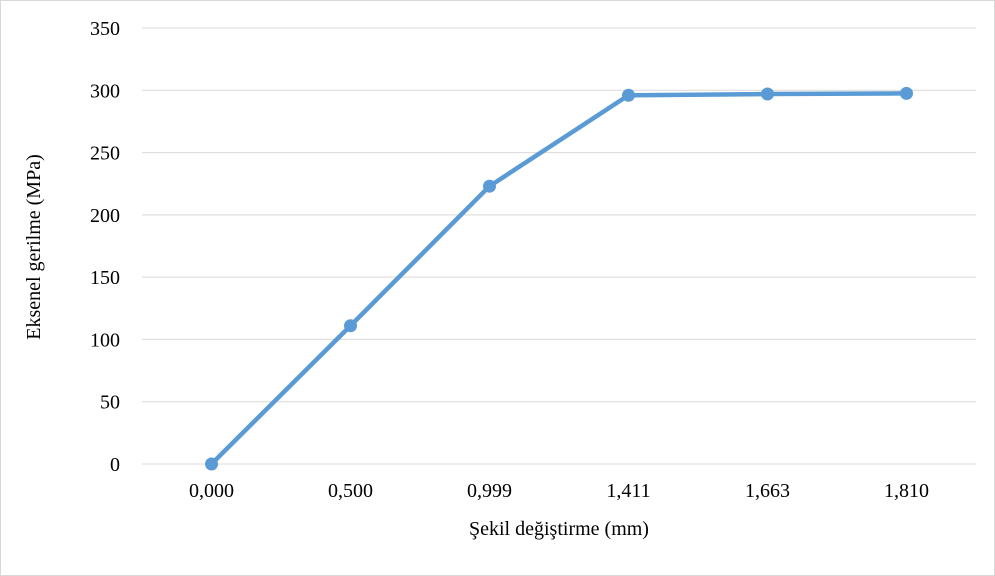  Describe the element at coordinates (34, 247) in the screenshot. I see `y-axis-title: Eksenel gerilme (MPa)` at that location.